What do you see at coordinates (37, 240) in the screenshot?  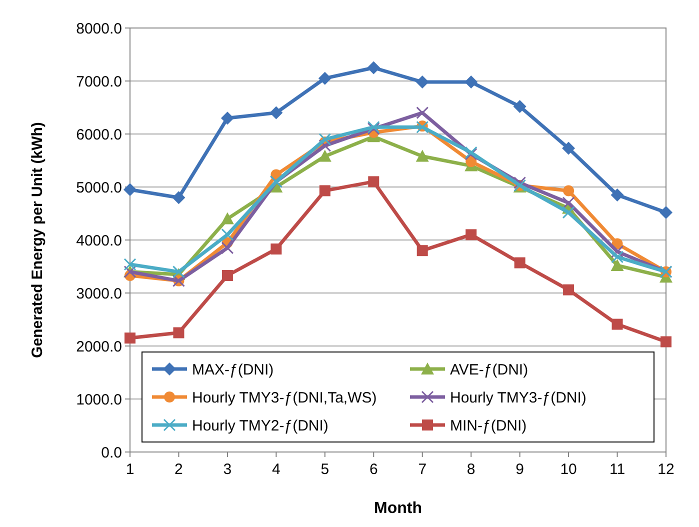 I see `y-axis-title: Generated Energy per Unit (kWh)` at bounding box center [37, 240].